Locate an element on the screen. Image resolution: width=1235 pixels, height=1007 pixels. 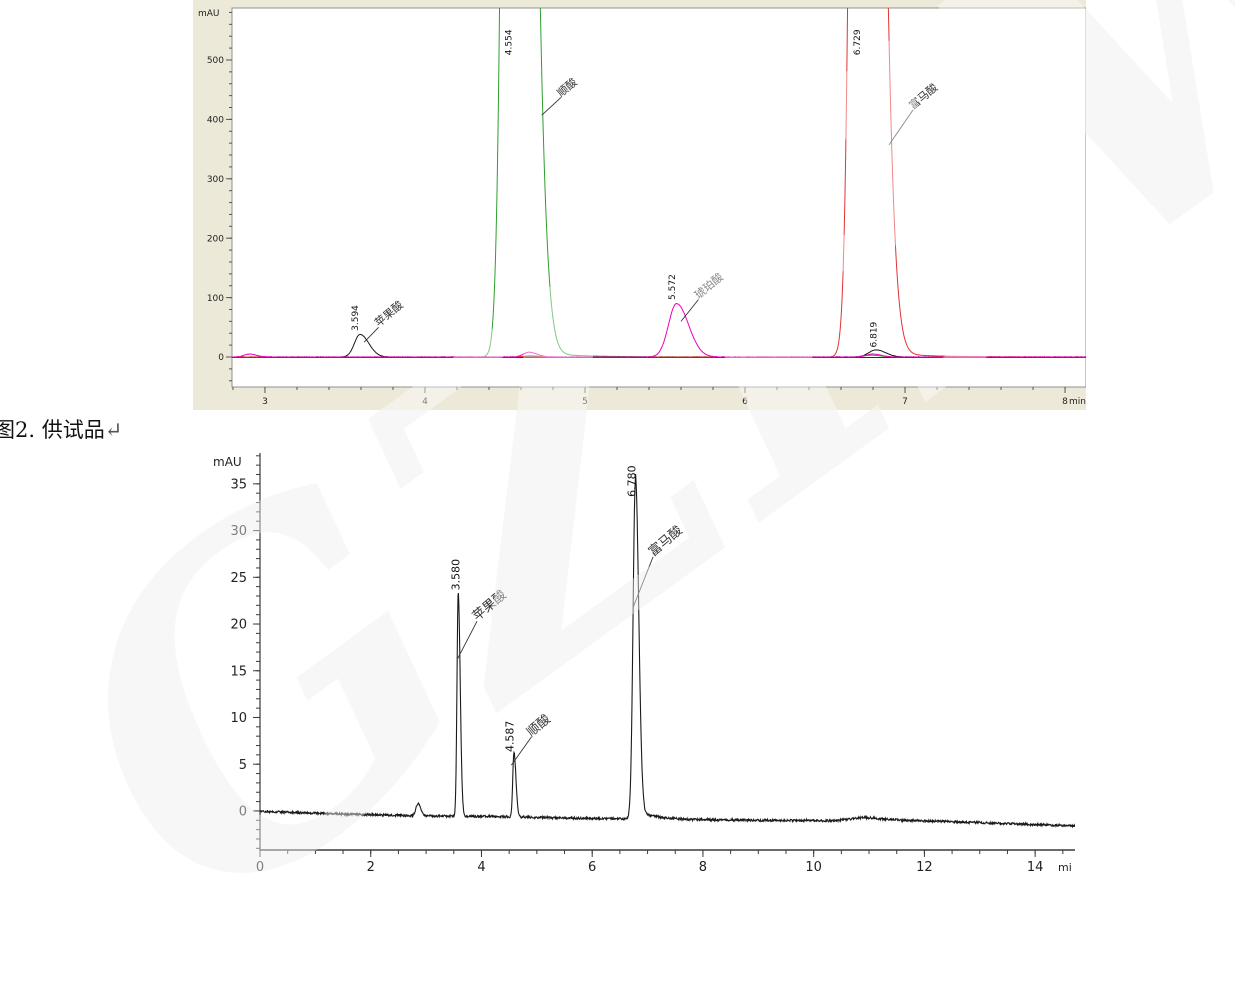
svg-text: 35 is located at coordinates (238, 485).